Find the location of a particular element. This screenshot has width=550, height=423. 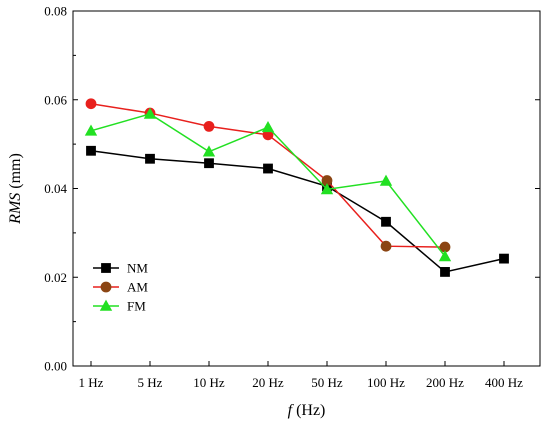

y-tick-label: 0.02 is located at coordinates (55, 277).